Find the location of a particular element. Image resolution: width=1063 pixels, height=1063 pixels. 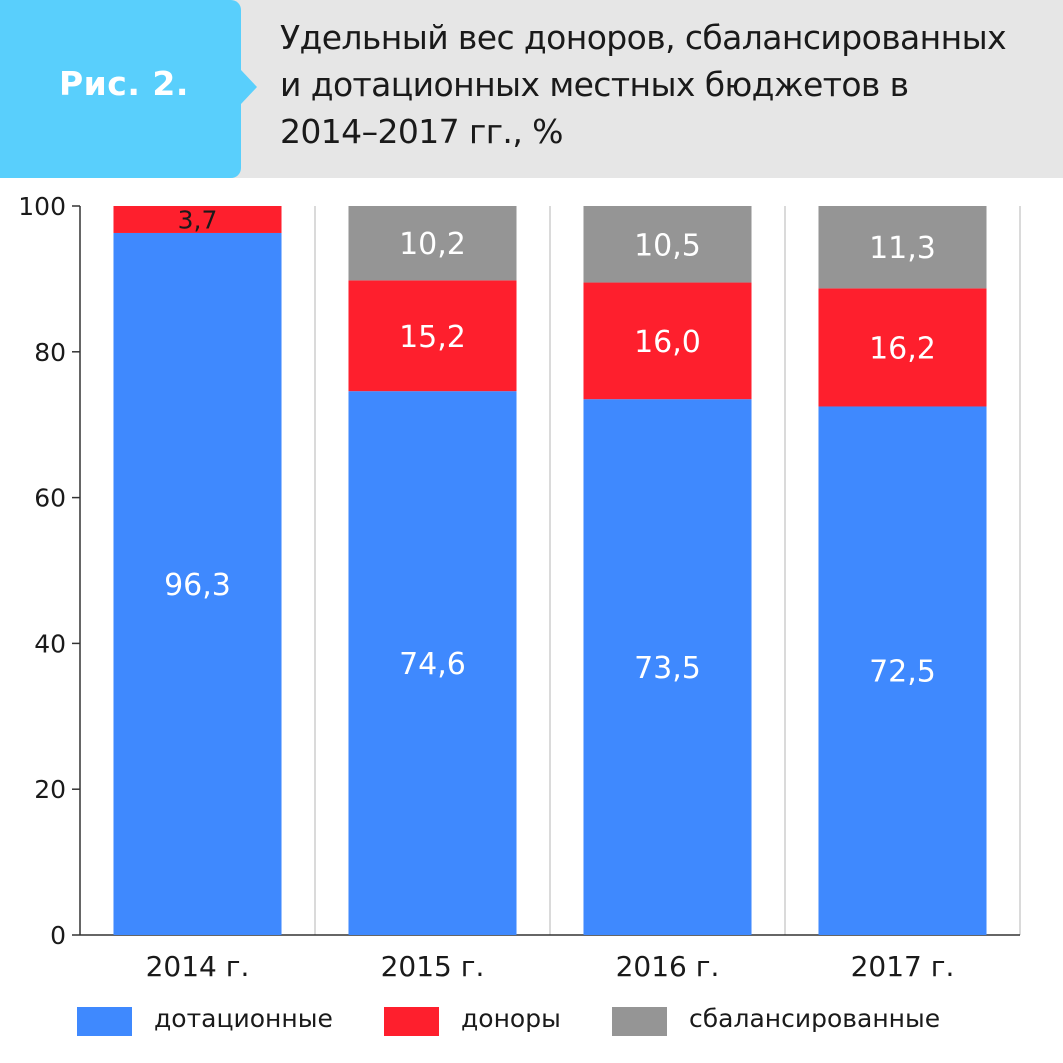

figure-number: Рис. 2. is located at coordinates (124, 83).